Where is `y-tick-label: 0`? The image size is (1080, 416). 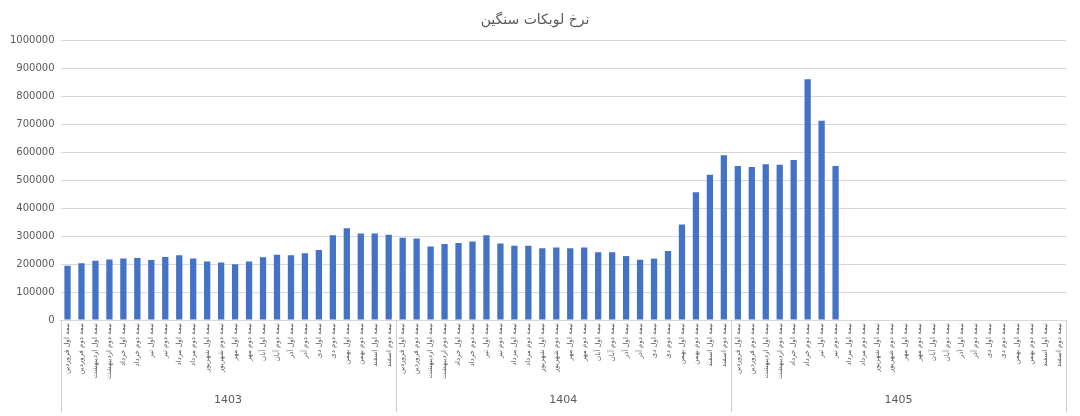 y-tick-label: 0 is located at coordinates (51, 319).